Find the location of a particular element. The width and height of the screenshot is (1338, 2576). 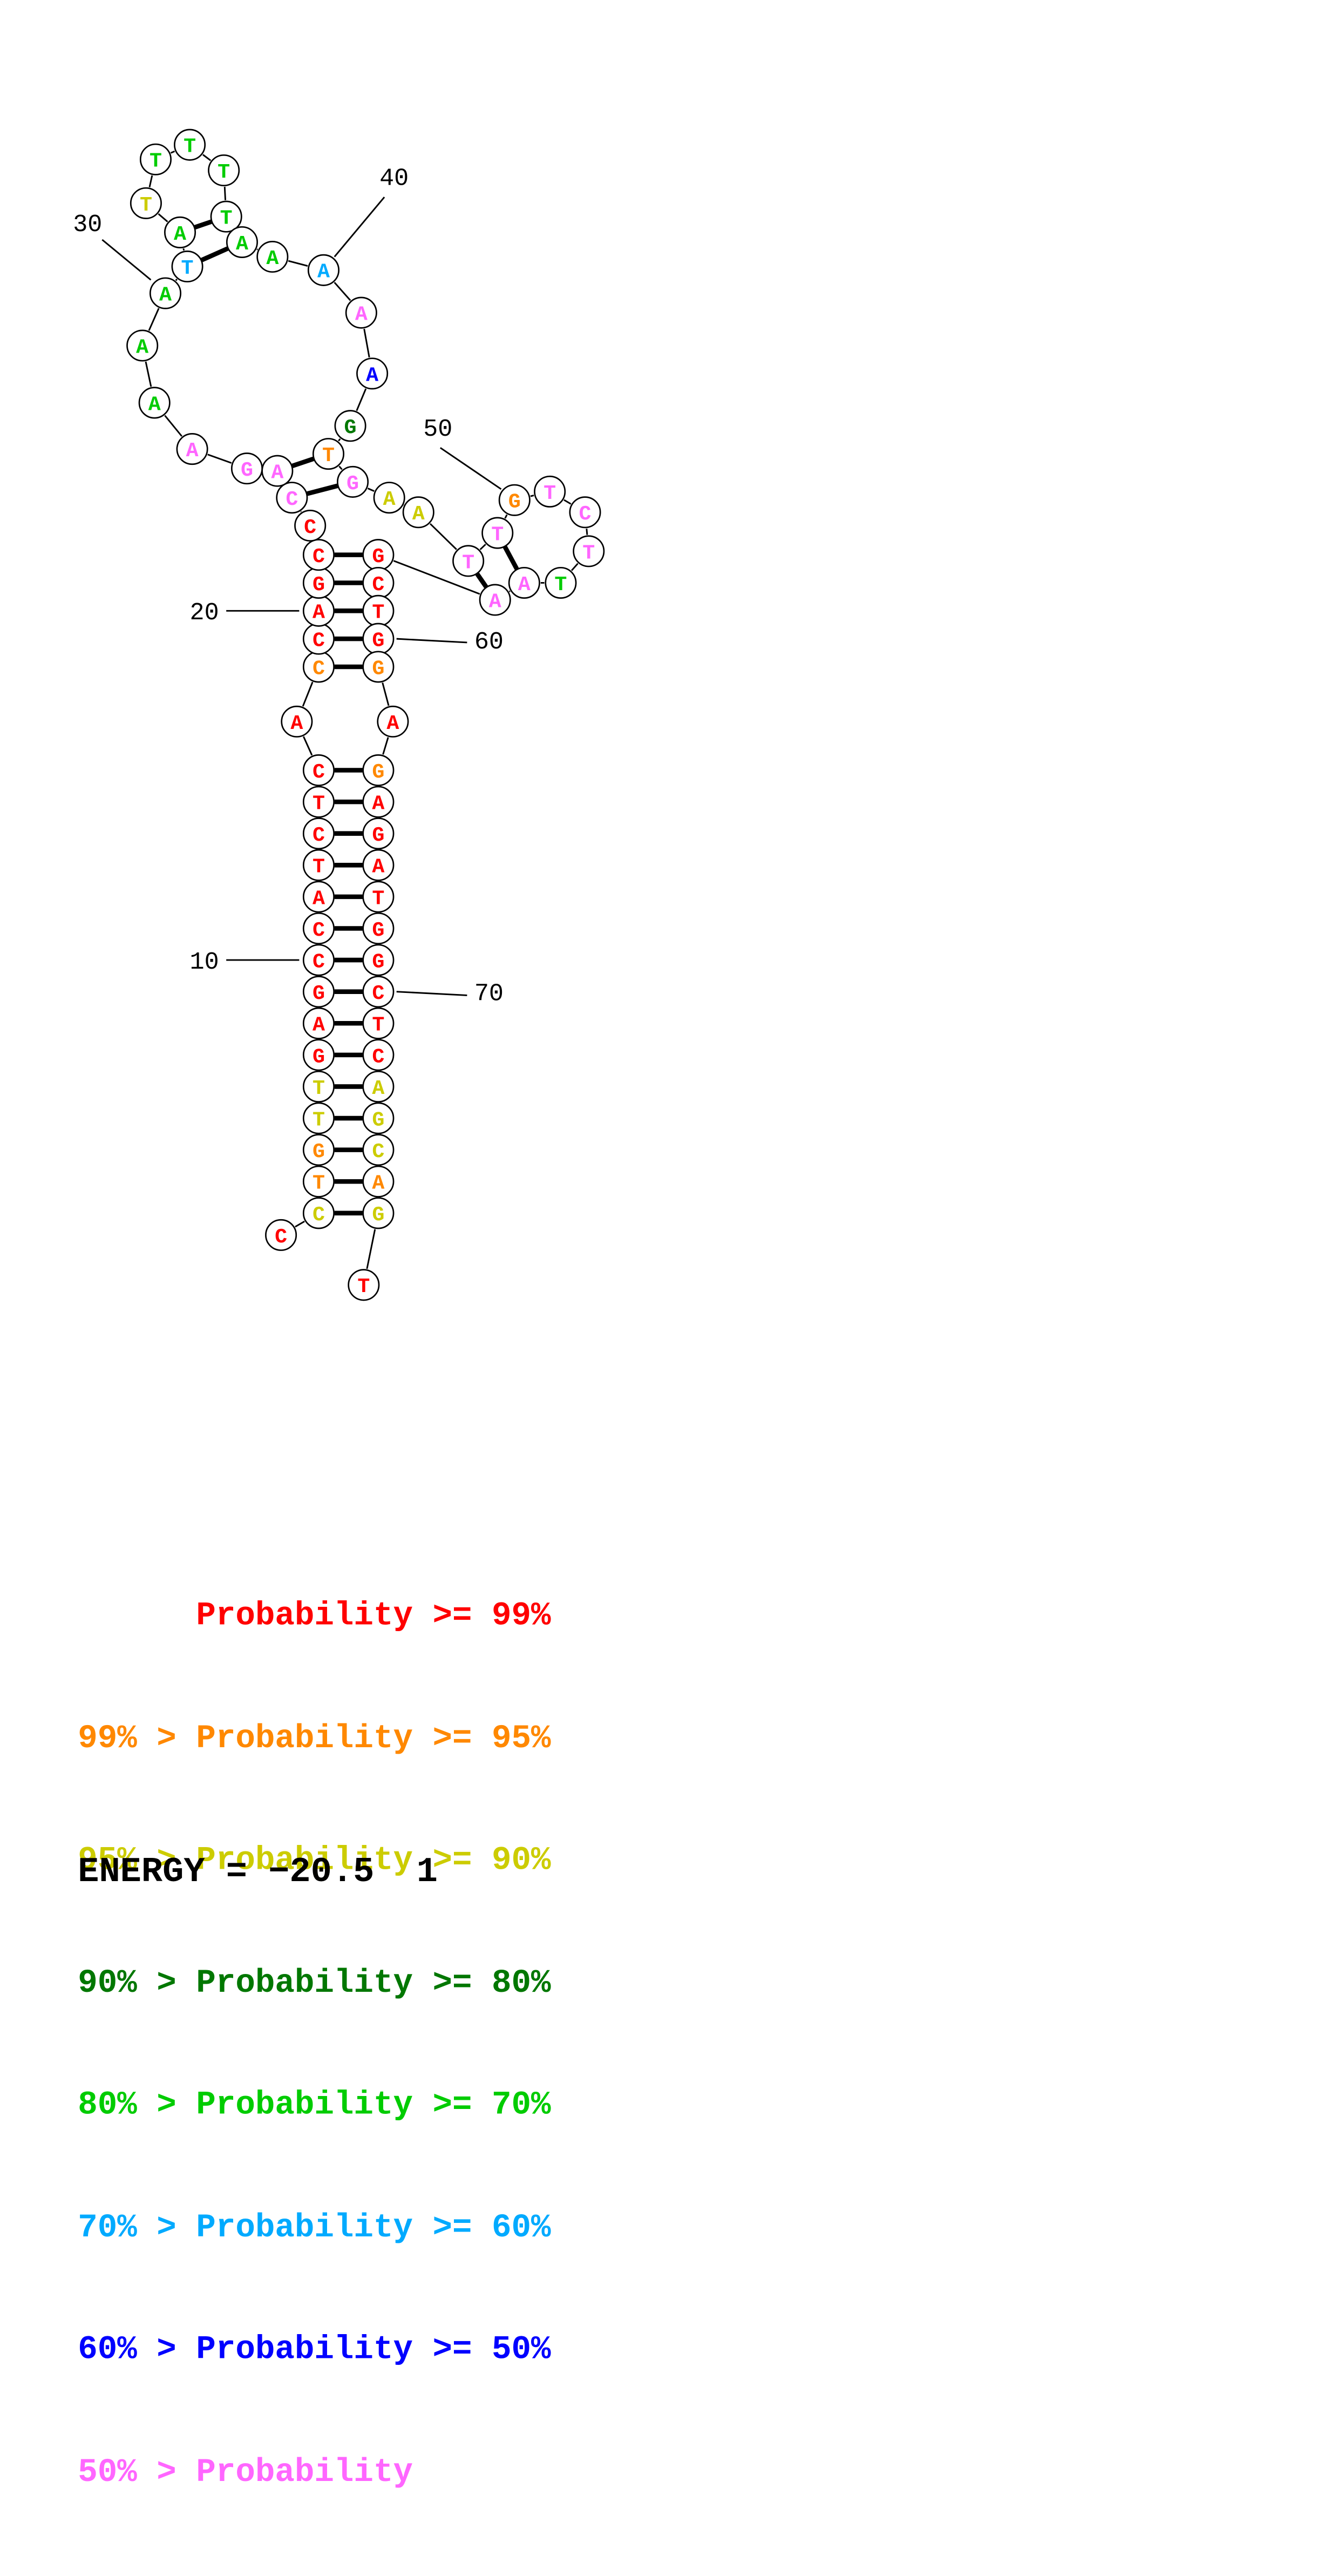

nucleotide-43-g: G is located at coordinates (350, 426).